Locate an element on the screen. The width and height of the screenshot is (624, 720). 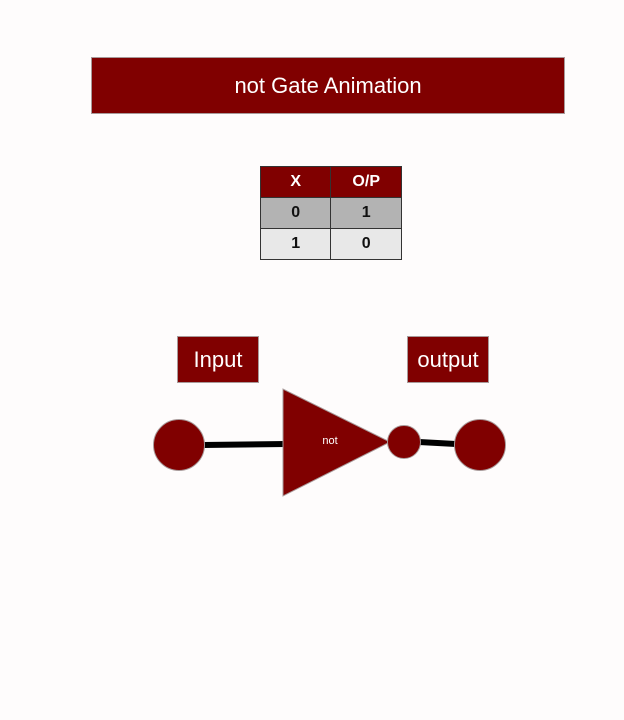
output-label: output is located at coordinates (448, 359).